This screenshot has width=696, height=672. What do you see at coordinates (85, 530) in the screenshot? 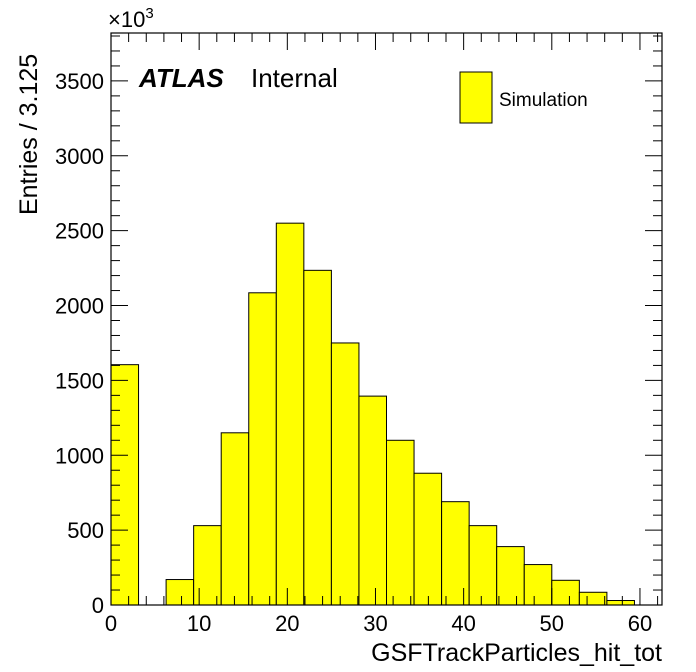
I see `y-tick-label: 500` at bounding box center [85, 530].